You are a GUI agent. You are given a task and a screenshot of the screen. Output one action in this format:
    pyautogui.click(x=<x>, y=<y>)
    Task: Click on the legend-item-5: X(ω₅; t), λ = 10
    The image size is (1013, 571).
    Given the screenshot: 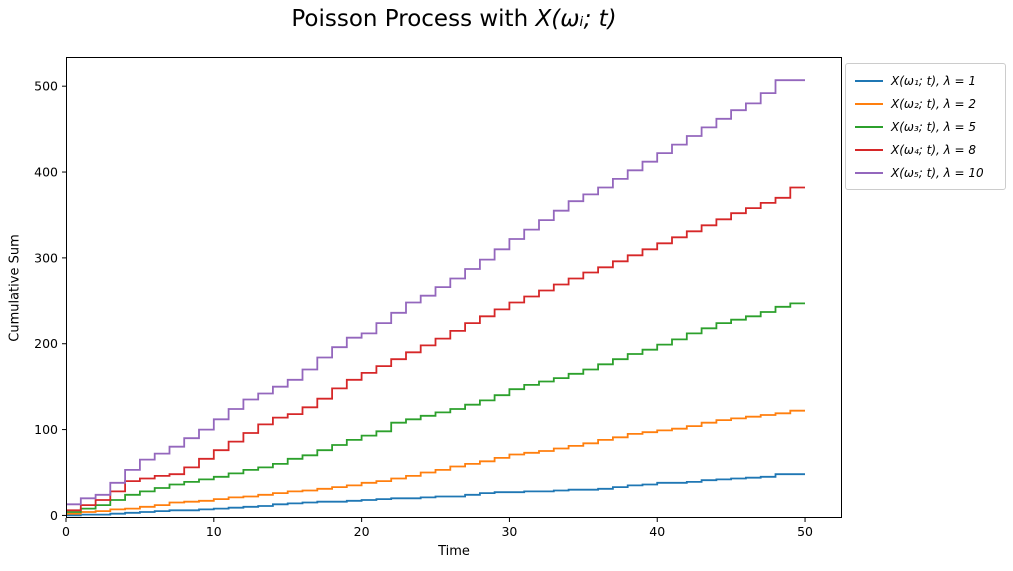 What is the action you would take?
    pyautogui.click(x=925, y=172)
    